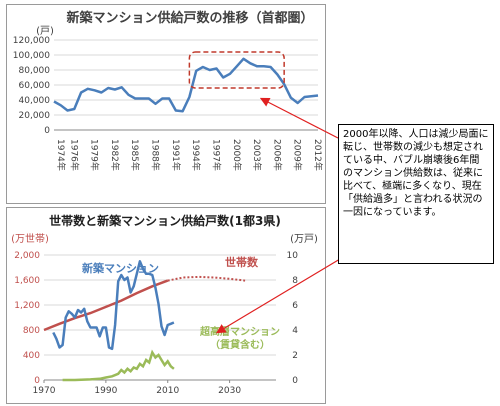 The image size is (500, 406). What do you see at coordinates (120, 268) in the screenshot?
I see `legend-label-mansion: 新築マンション` at bounding box center [120, 268].